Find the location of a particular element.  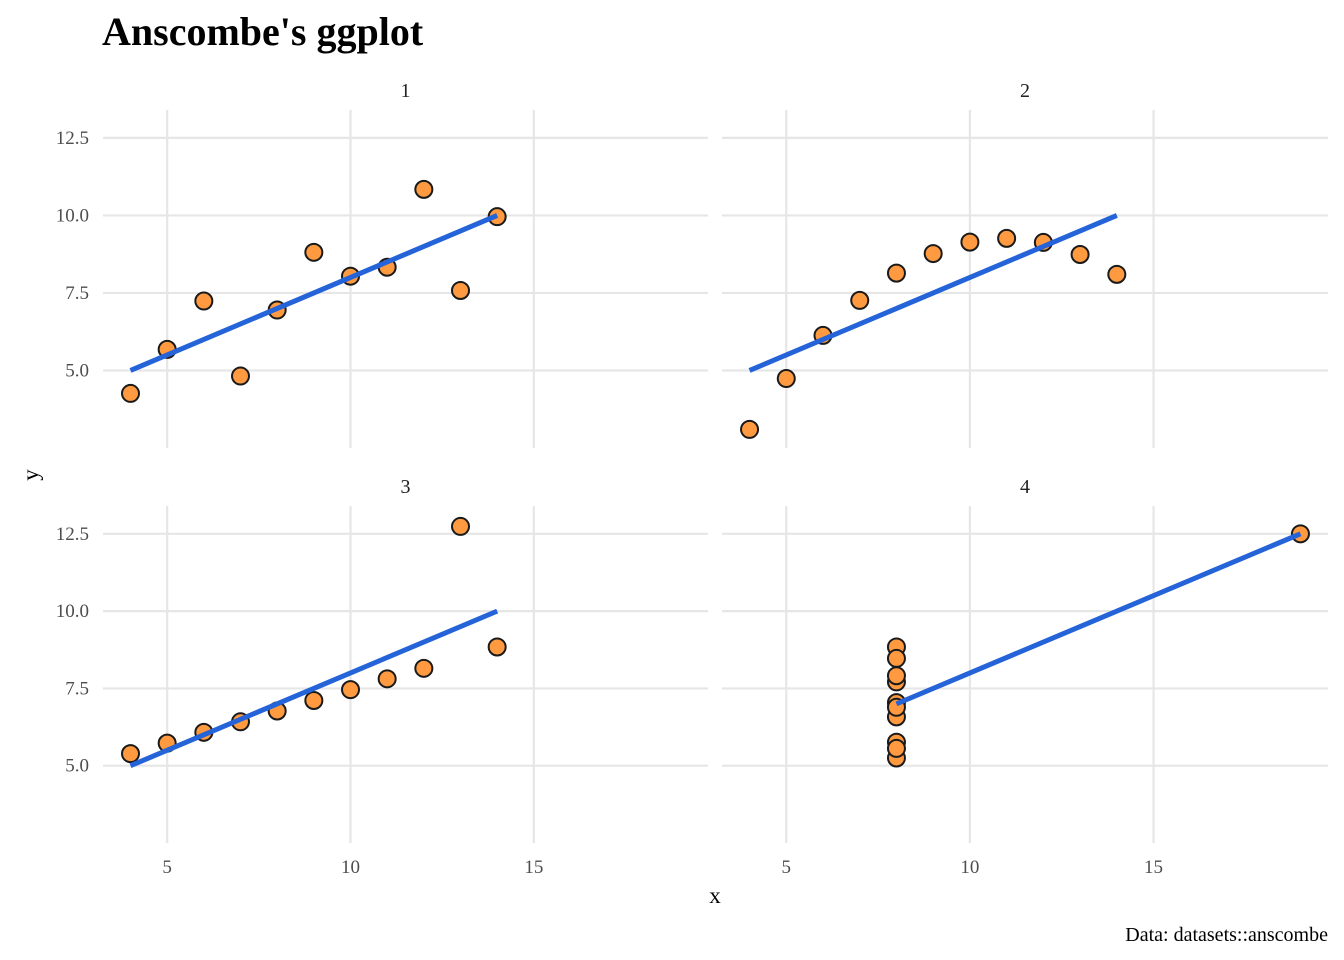

panel-strip-label: 1 is located at coordinates (406, 91).